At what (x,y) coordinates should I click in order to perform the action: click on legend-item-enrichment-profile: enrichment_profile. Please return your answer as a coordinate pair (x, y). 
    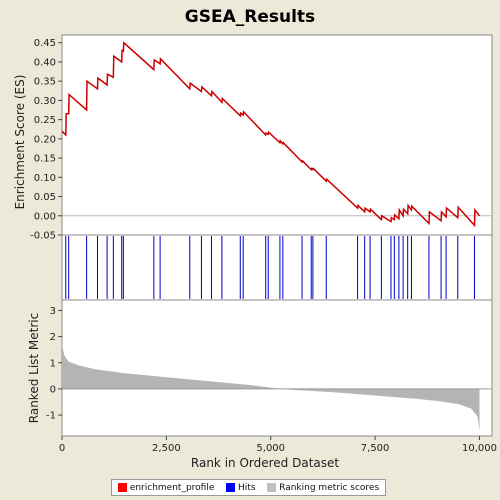
    Looking at the image, I should click on (166, 487).